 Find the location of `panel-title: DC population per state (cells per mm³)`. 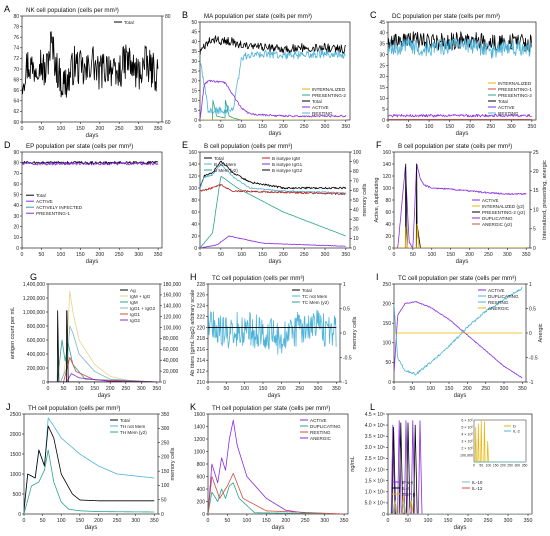

panel-title: DC population per state (cells per mm³) is located at coordinates (446, 16).